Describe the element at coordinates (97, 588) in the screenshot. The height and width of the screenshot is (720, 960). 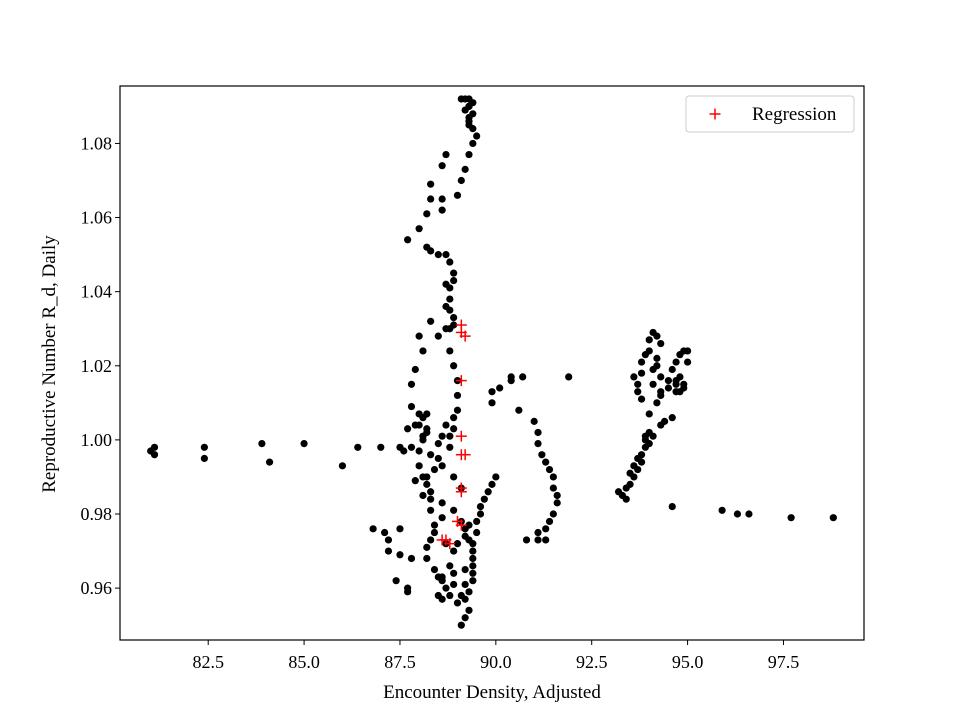
I see `y-tick-label: 0.96` at that location.